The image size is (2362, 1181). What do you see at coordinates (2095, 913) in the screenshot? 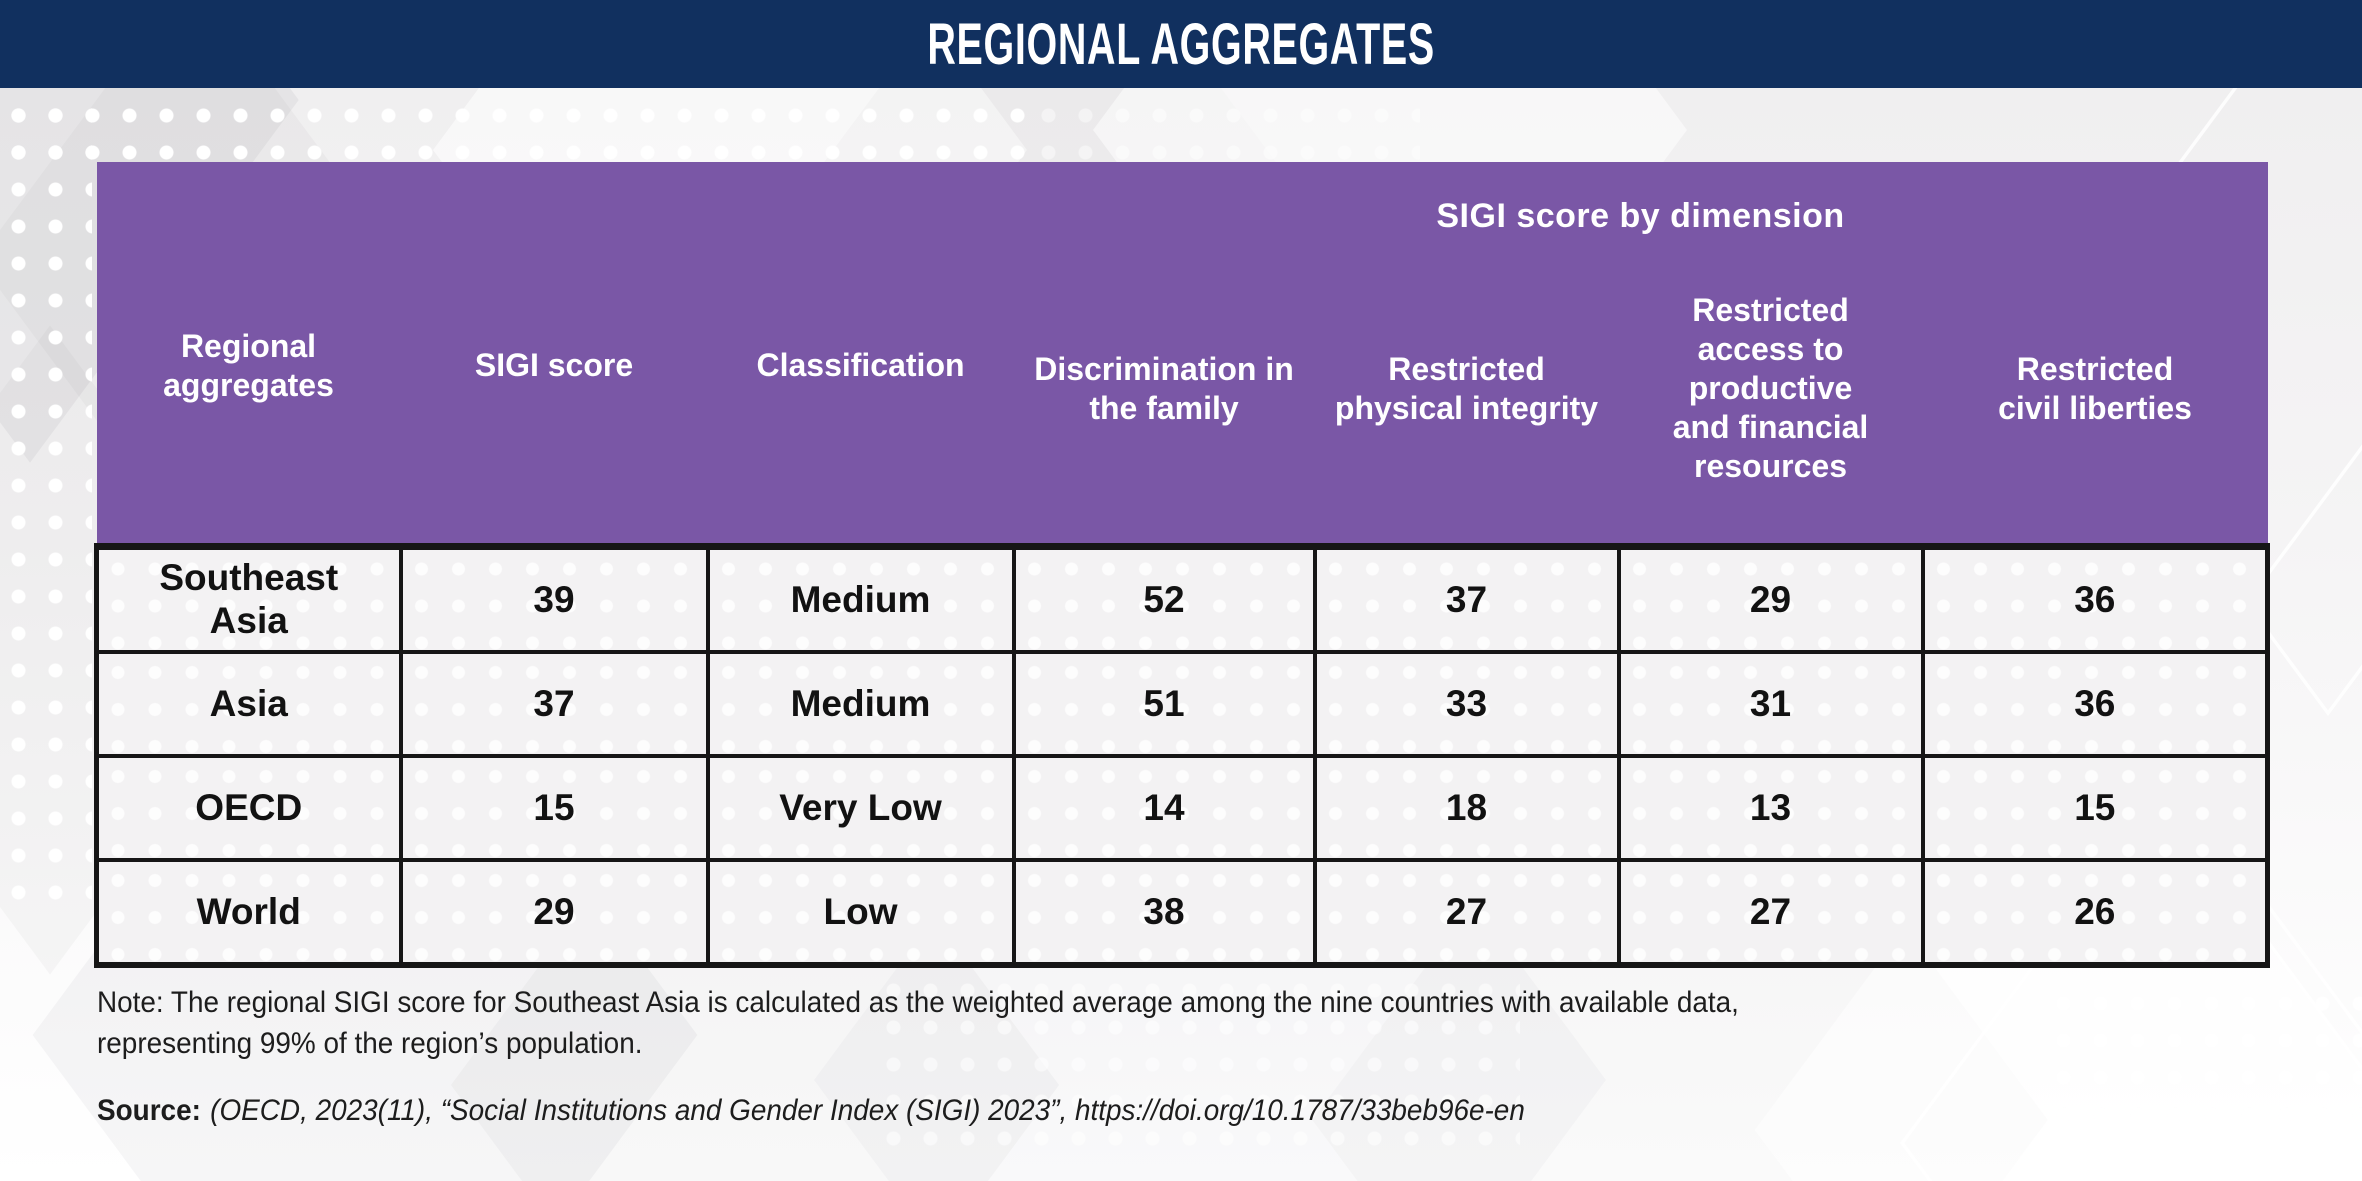
I see `table-cell: 26` at bounding box center [2095, 913].